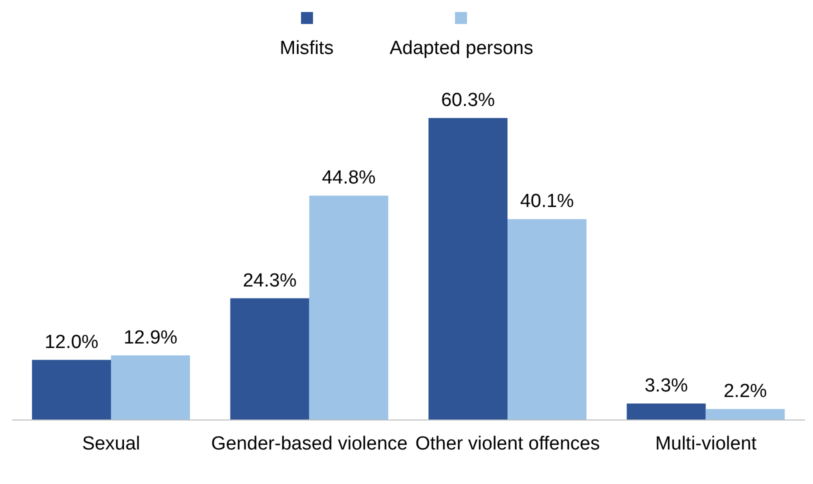 The image size is (813, 484). Describe the element at coordinates (349, 178) in the screenshot. I see `data-label: 44.8%` at that location.